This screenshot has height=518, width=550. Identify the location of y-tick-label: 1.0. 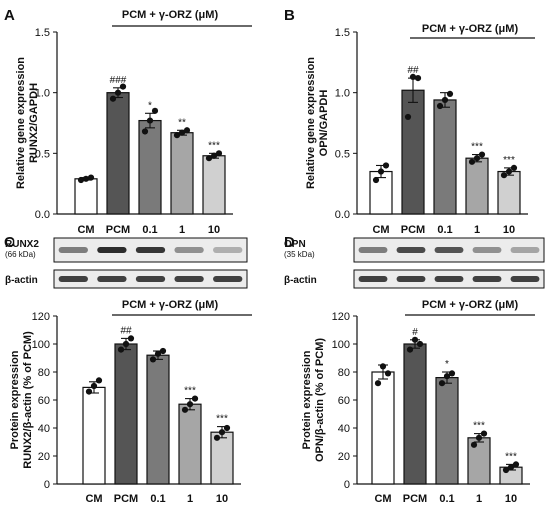
(342, 94).